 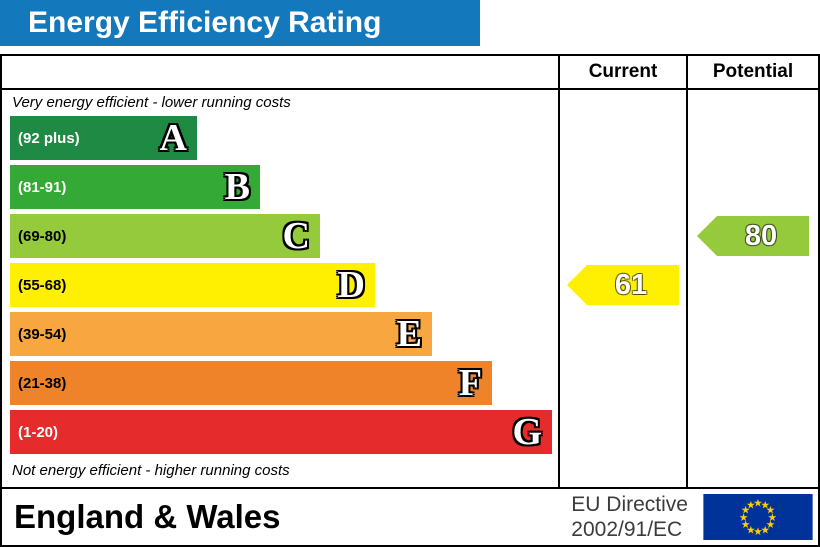 What do you see at coordinates (629, 517) in the screenshot?
I see `eu-directive-label: EU Directive 2002/91/EC` at bounding box center [629, 517].